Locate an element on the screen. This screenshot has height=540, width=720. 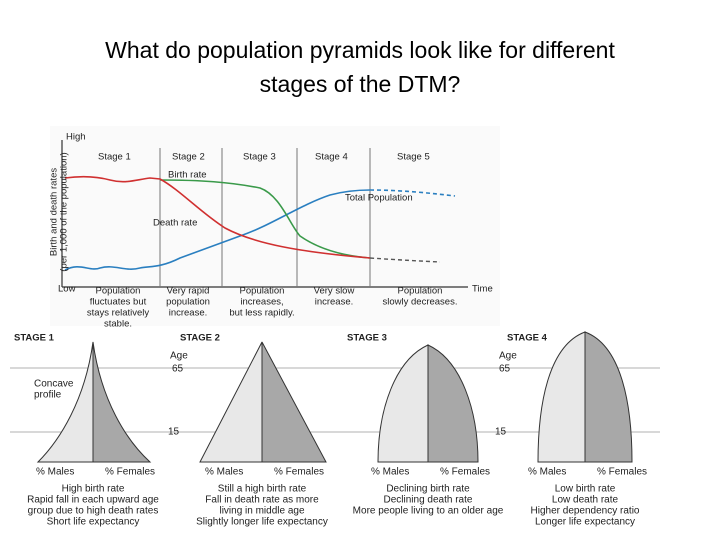
profile-label: profile is located at coordinates (48, 395).